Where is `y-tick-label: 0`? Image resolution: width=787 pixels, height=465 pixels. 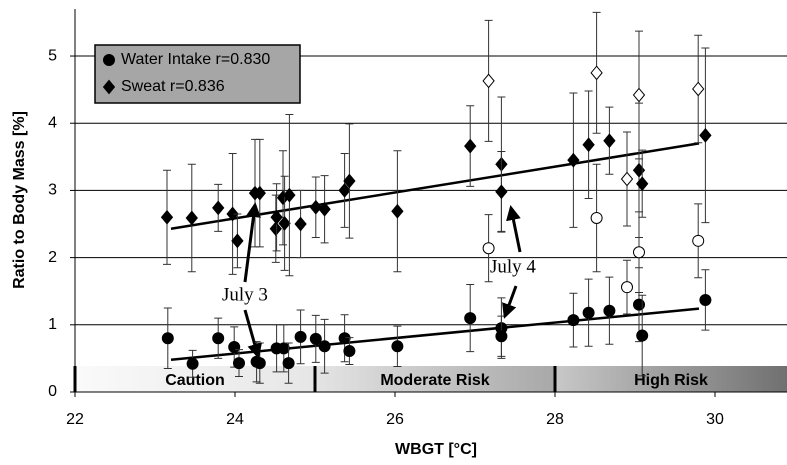
y-tick-label: 0 is located at coordinates (52, 391).